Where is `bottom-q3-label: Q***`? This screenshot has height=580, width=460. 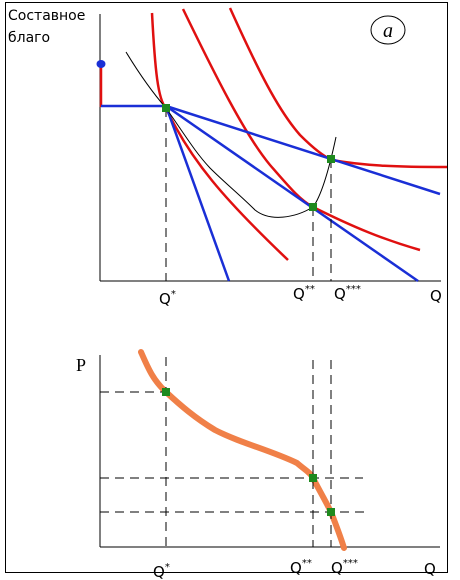 bottom-q3-label: Q*** is located at coordinates (344, 567).